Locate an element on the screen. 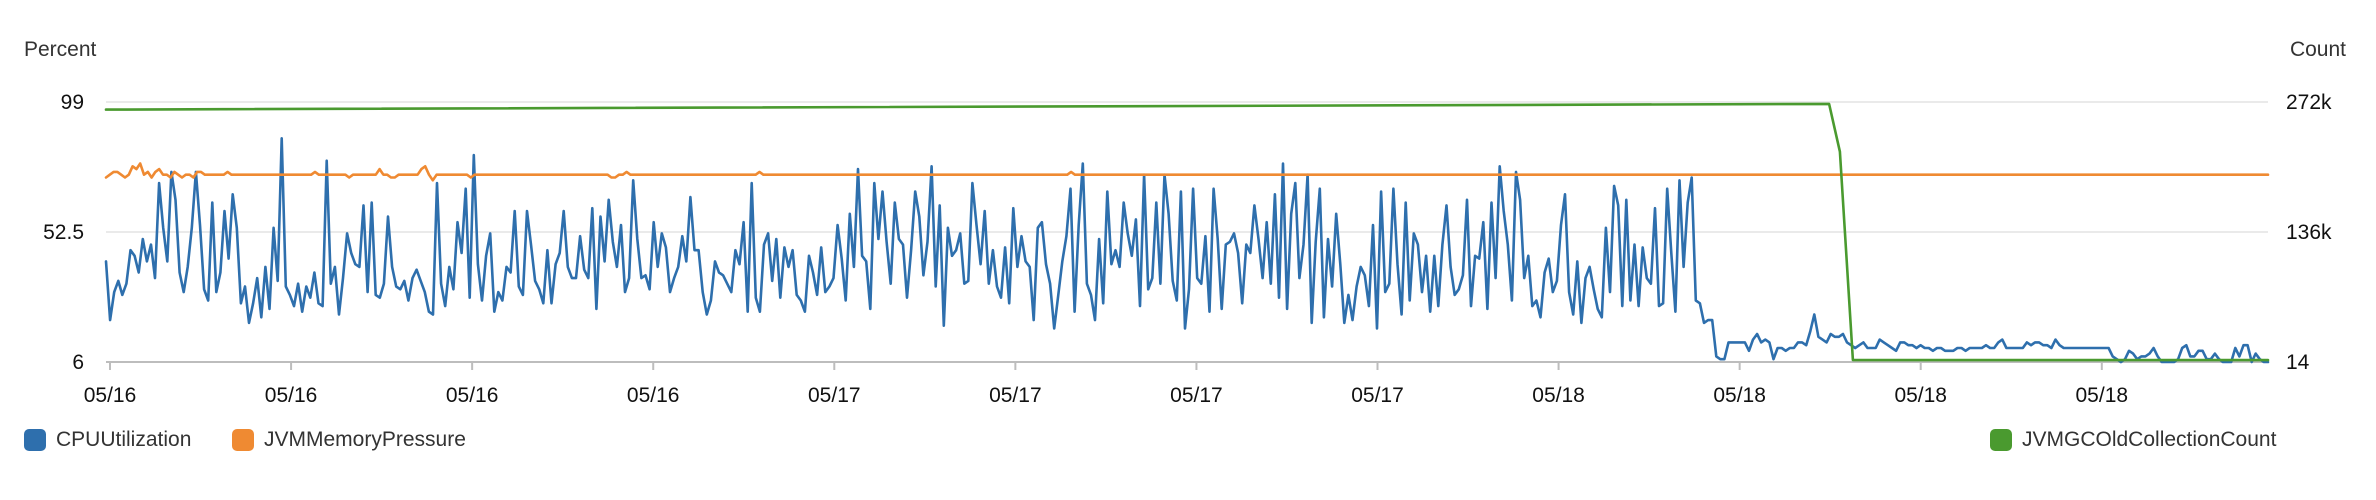 This screenshot has height=500, width=2376. legend-label-jvm-gc: JVMGCOldCollectionCount is located at coordinates (2149, 439).